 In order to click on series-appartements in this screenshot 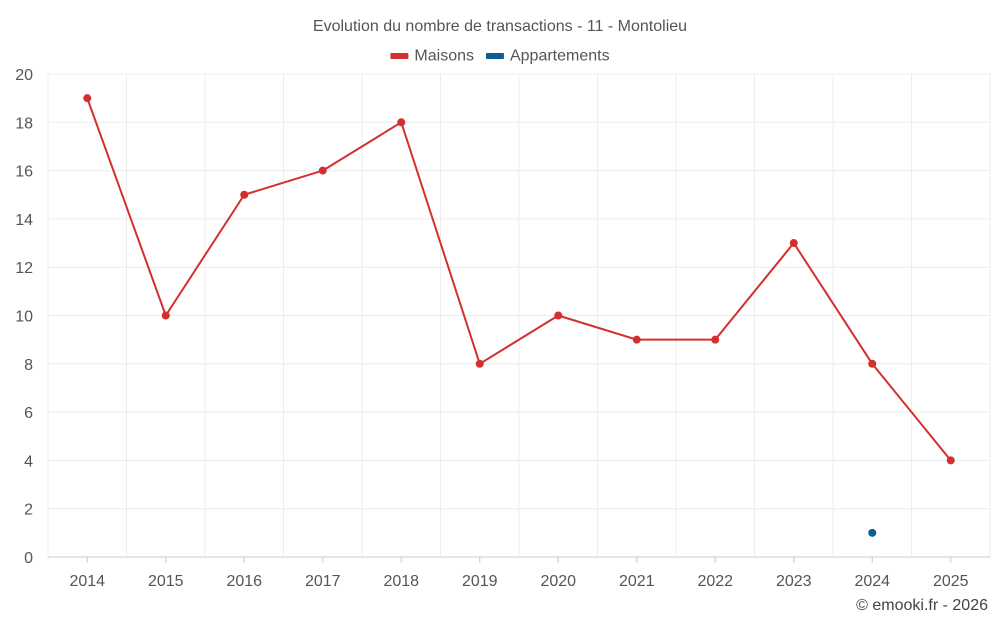, I will do `click(872, 532)`.